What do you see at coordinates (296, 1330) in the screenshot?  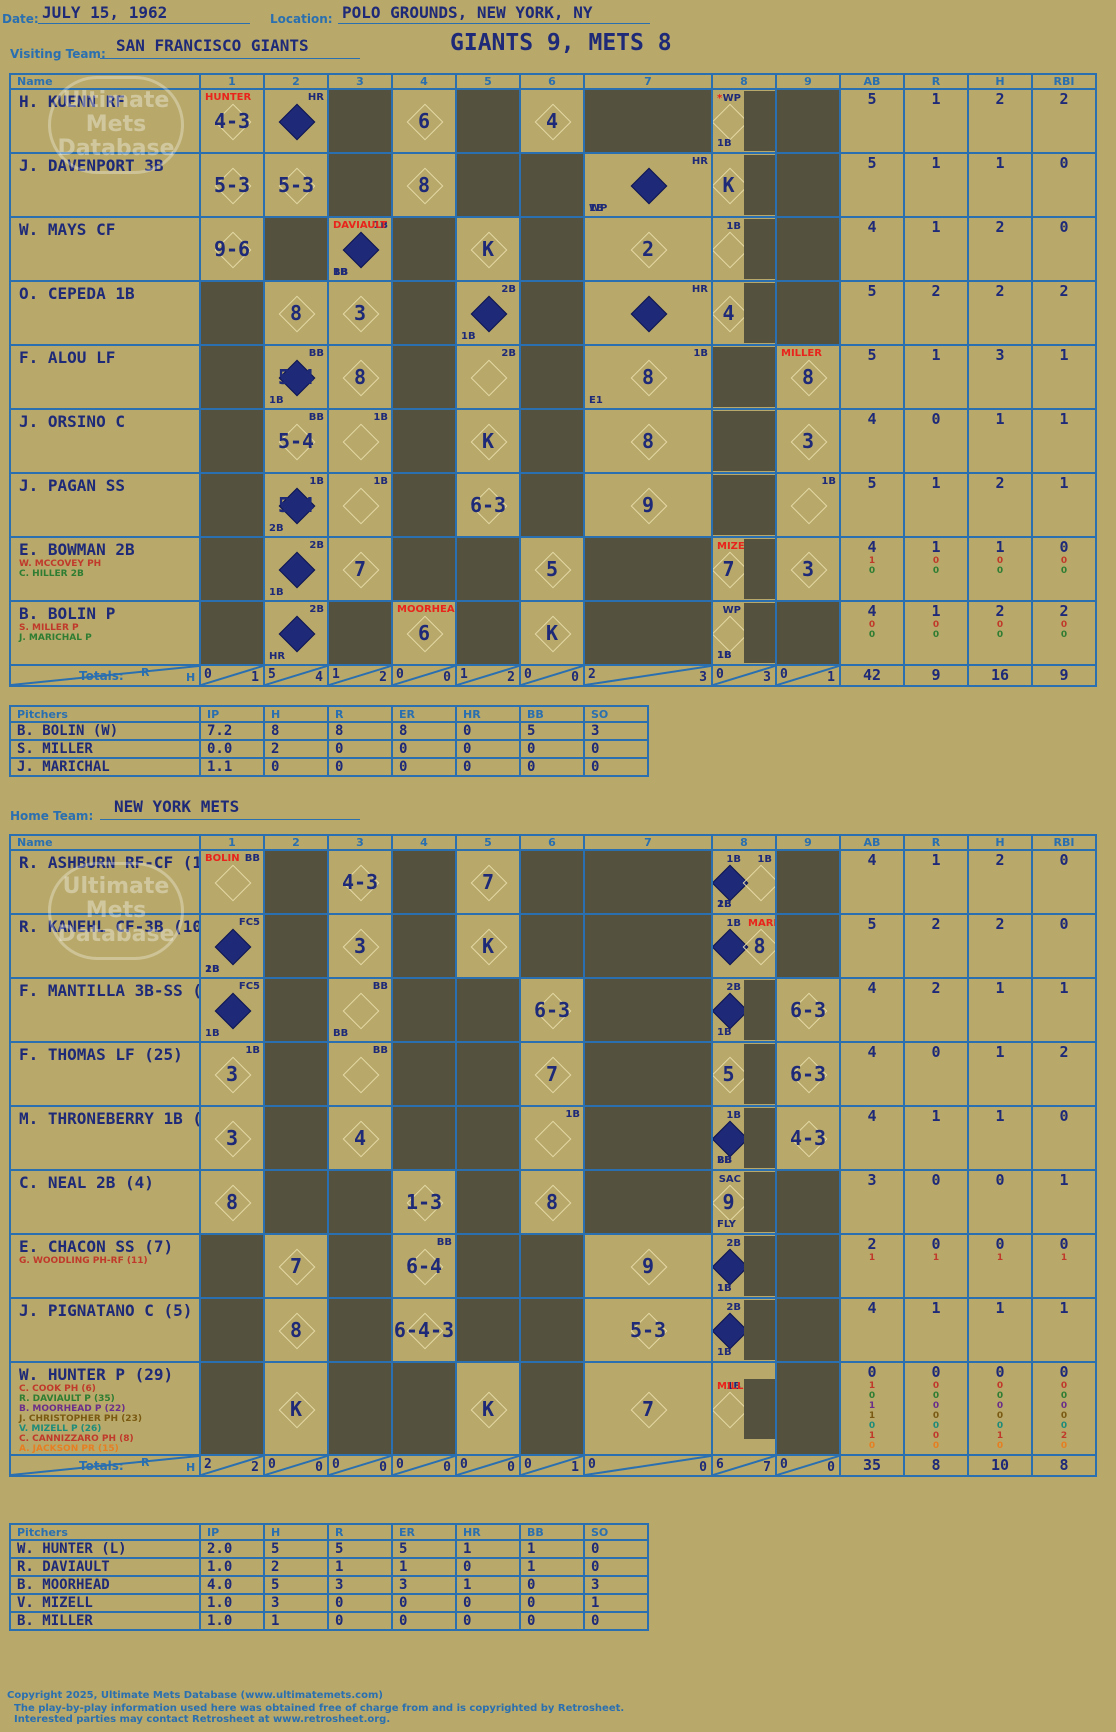 I see `play-cell-inning-2: 8` at bounding box center [296, 1330].